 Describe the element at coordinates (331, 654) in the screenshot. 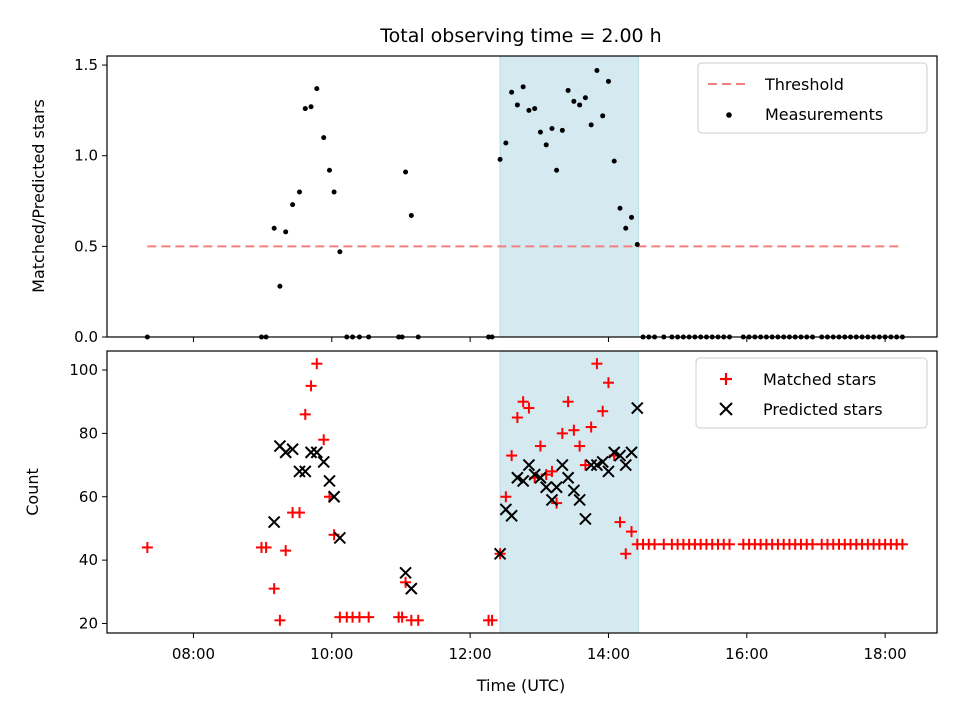

I see `x-tick-label: 10:00` at that location.